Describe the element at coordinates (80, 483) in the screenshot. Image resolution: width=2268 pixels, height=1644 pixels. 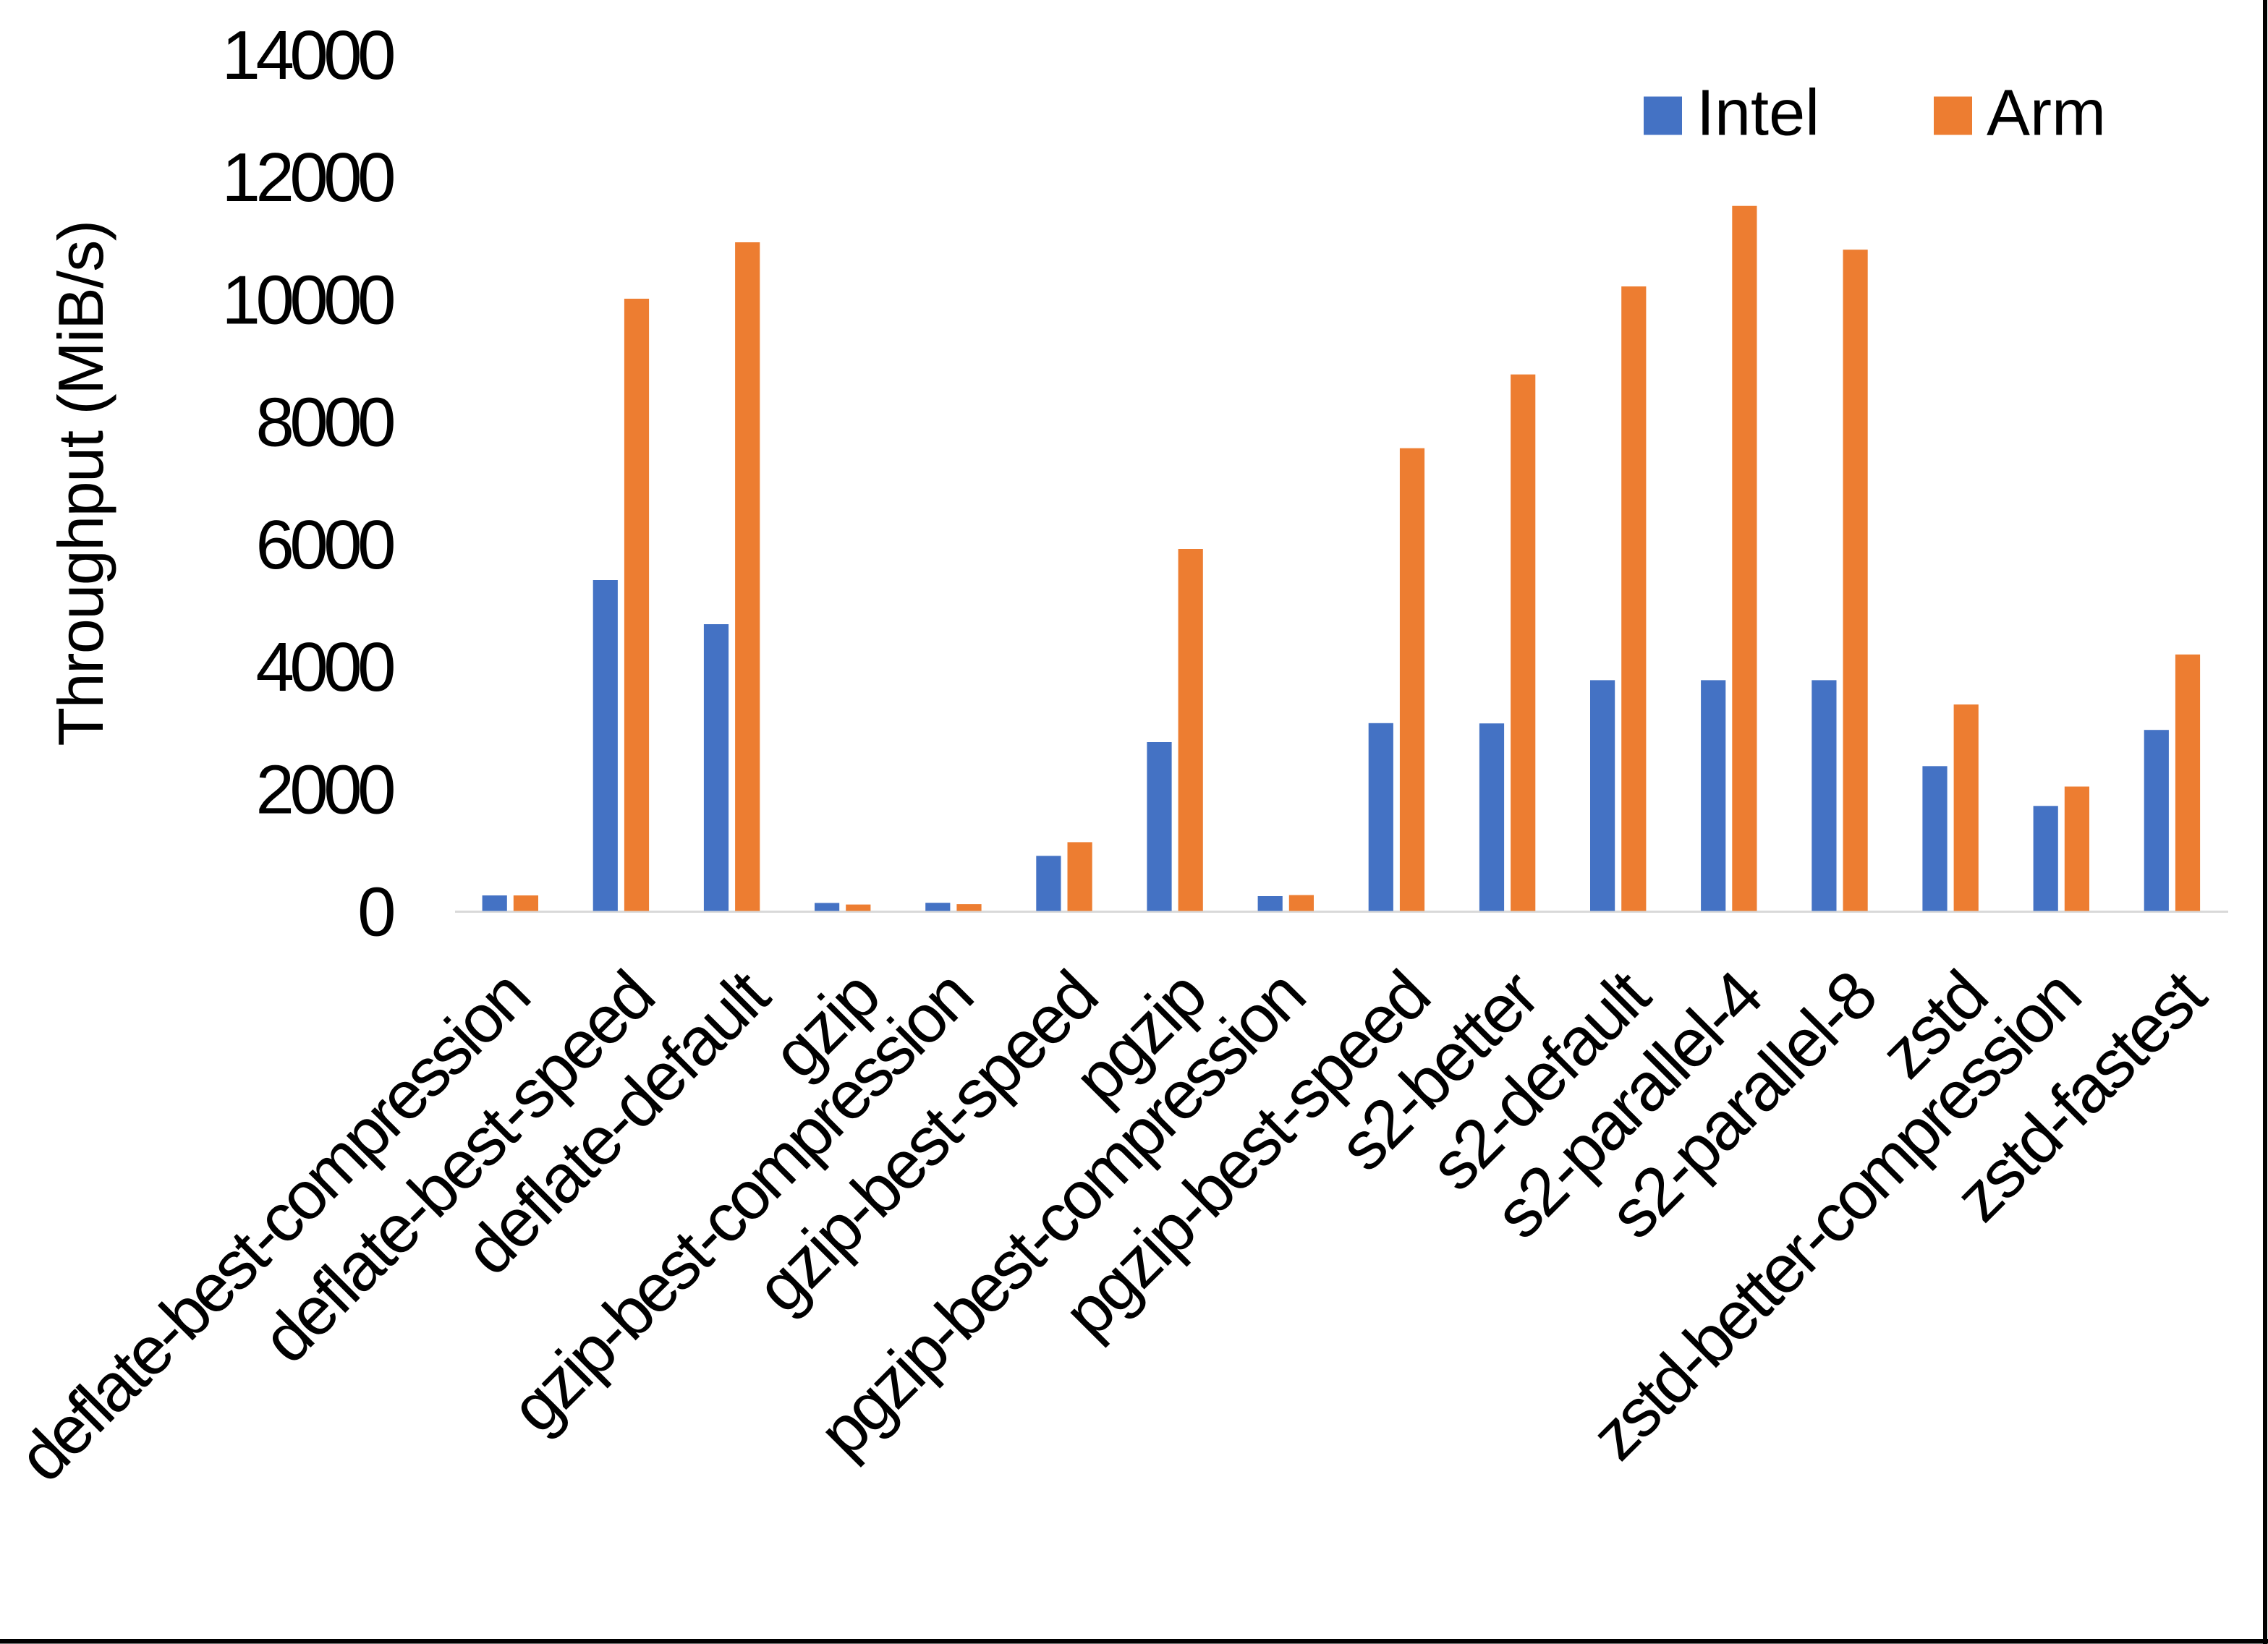
I see `svg-text: Throughput (MiB/s)` at that location.